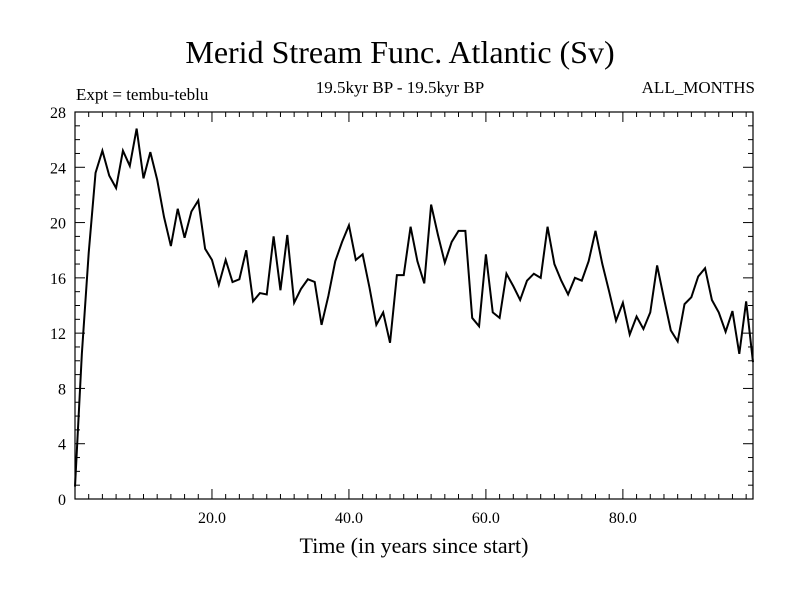  Describe the element at coordinates (62, 389) in the screenshot. I see `y-tick-label: 8` at that location.